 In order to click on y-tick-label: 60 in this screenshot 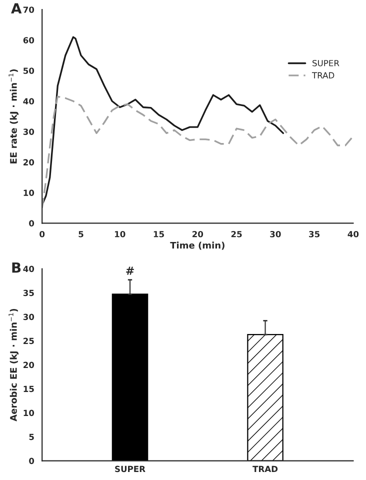, I will do `click(28, 40)`.